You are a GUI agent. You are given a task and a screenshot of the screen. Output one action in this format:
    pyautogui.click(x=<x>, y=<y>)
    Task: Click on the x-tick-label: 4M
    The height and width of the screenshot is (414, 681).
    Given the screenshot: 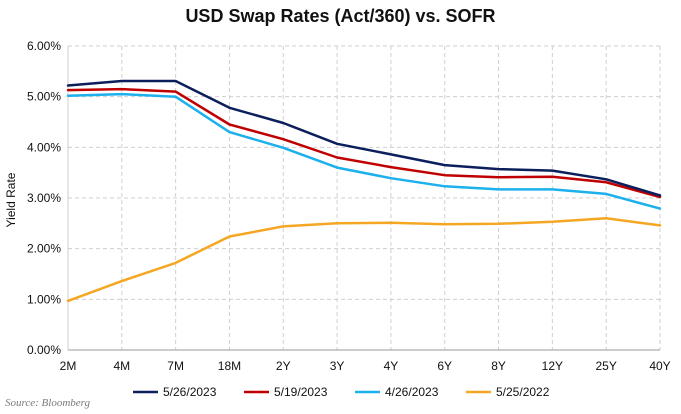 What is the action you would take?
    pyautogui.click(x=121, y=366)
    